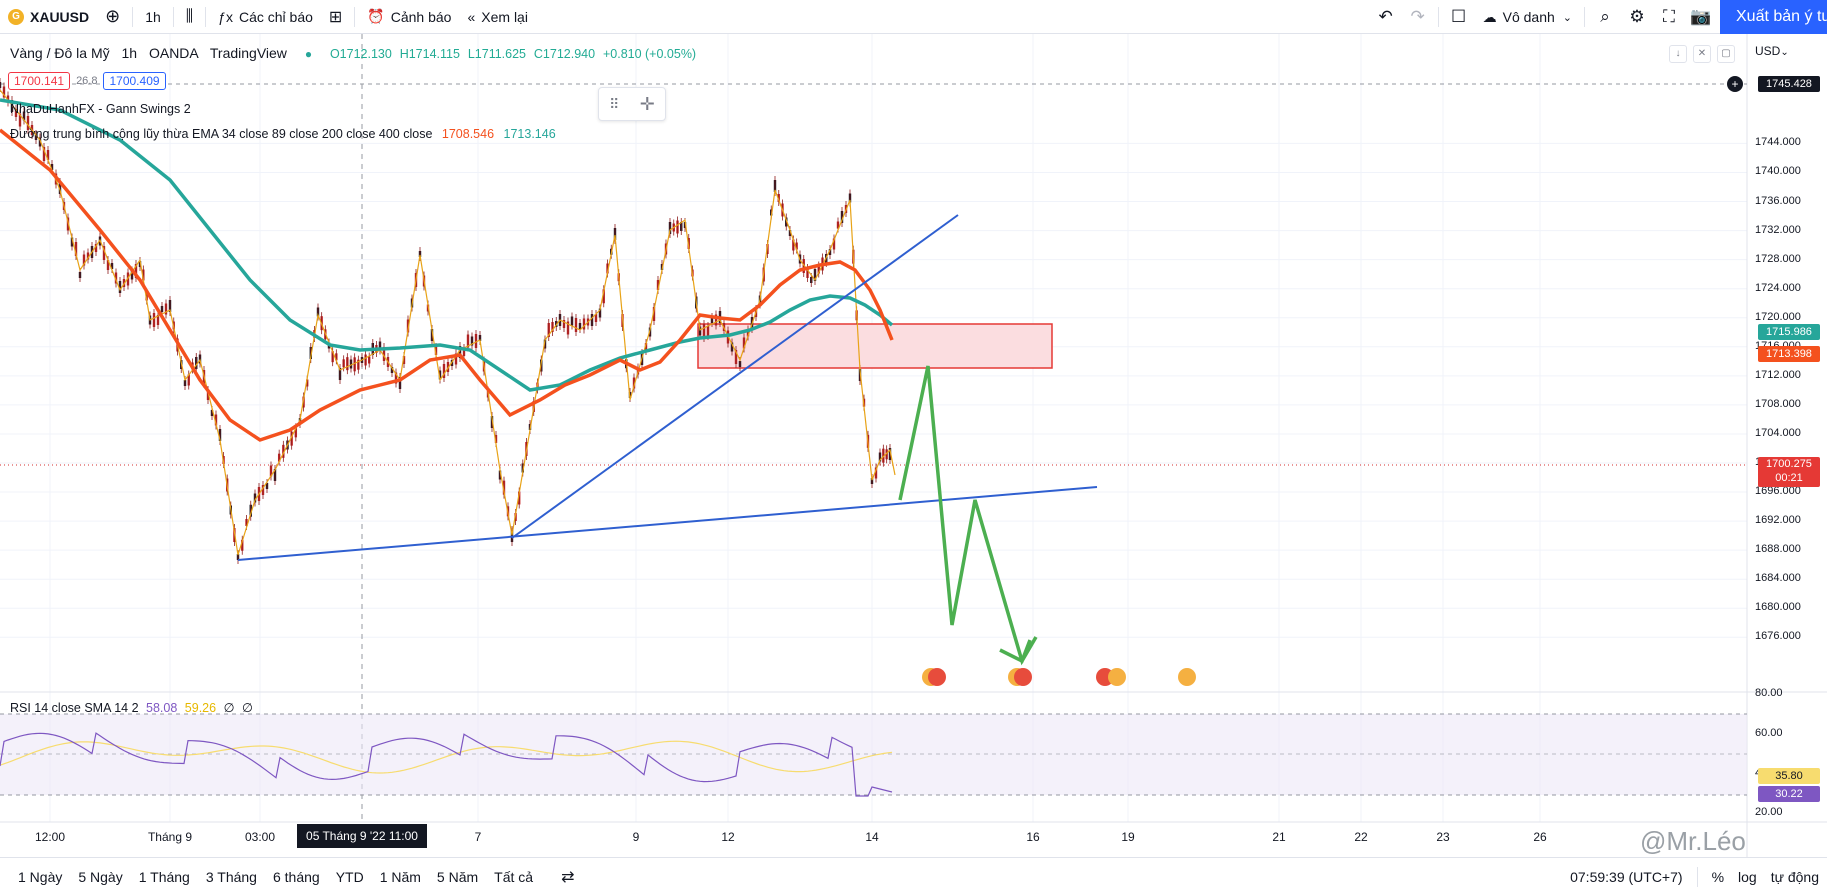 The width and height of the screenshot is (1827, 895). Describe the element at coordinates (112, 17) in the screenshot. I see `compare-symbol-button: ⊕` at that location.